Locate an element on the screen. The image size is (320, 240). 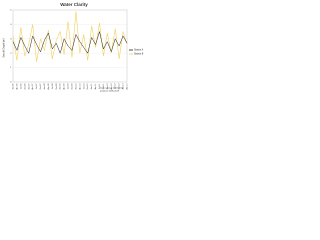
x-tick-label: Jan-08 is located at coordinates (45, 86).